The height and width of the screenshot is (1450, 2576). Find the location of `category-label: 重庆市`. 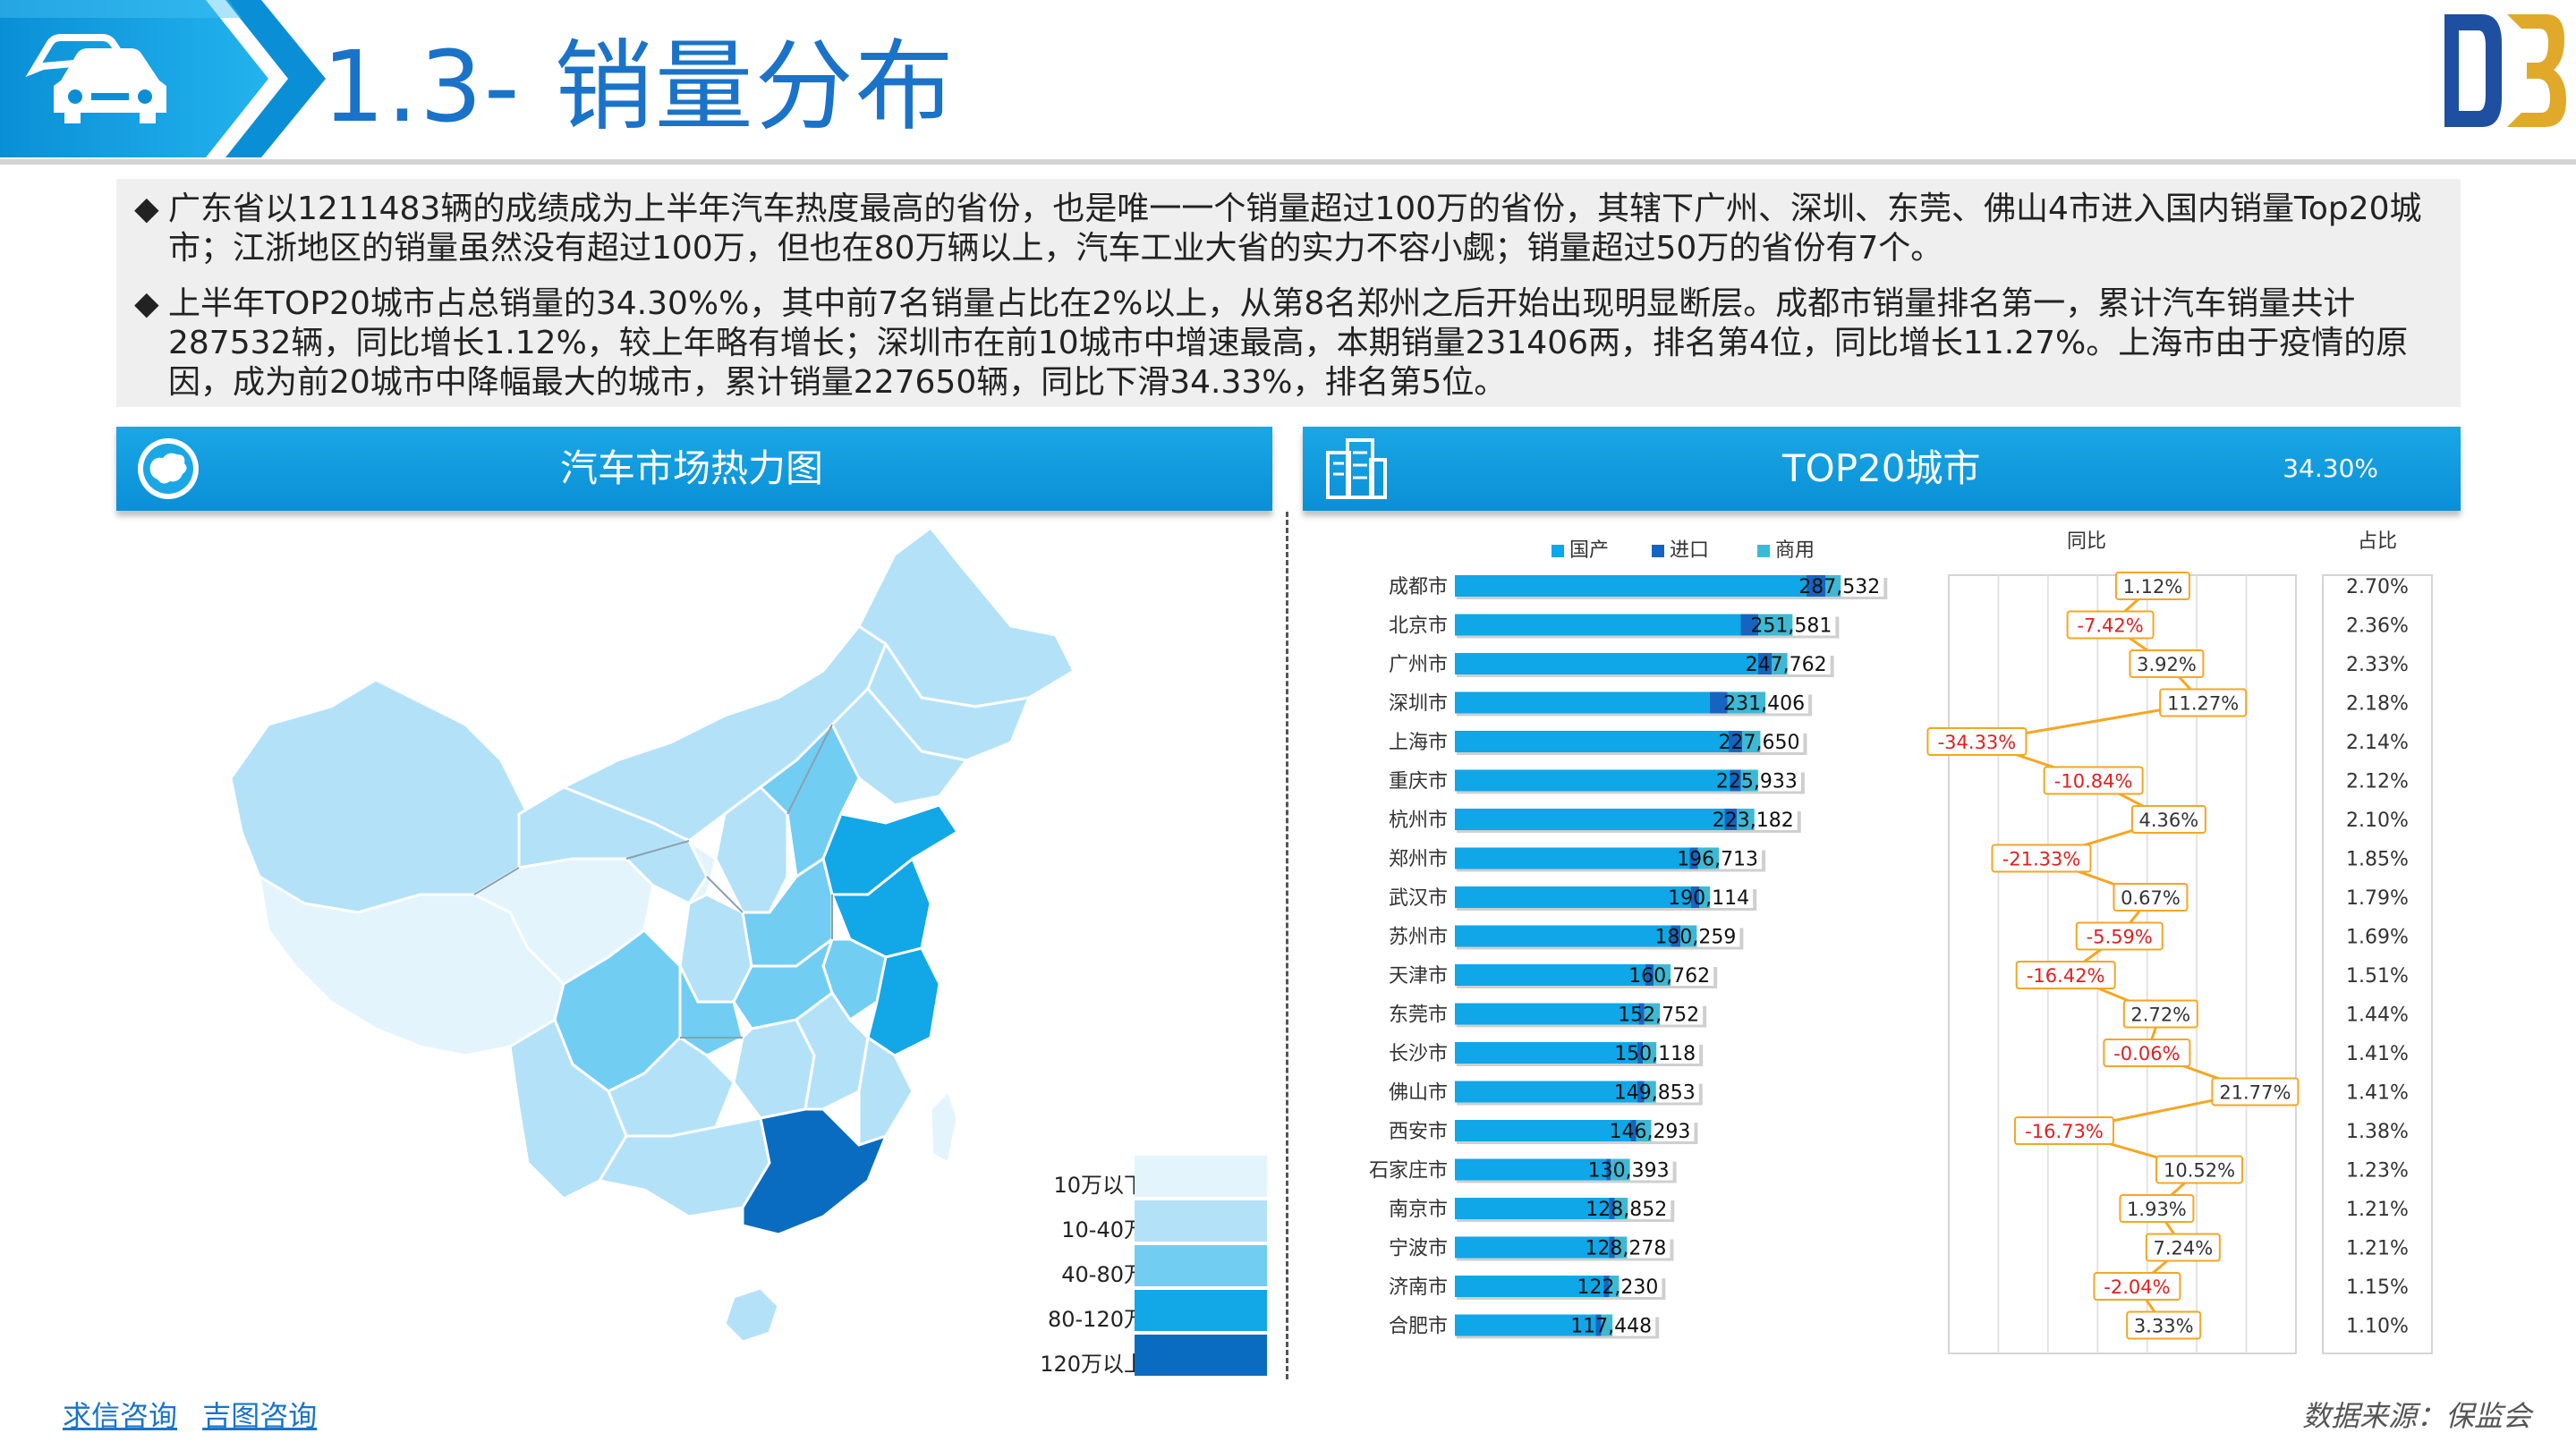

category-label: 重庆市 is located at coordinates (1418, 782).